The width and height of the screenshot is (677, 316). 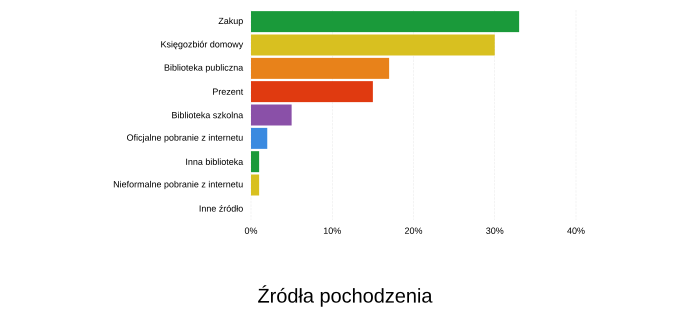 I want to click on y-tick-label: Zakup, so click(x=230, y=21).